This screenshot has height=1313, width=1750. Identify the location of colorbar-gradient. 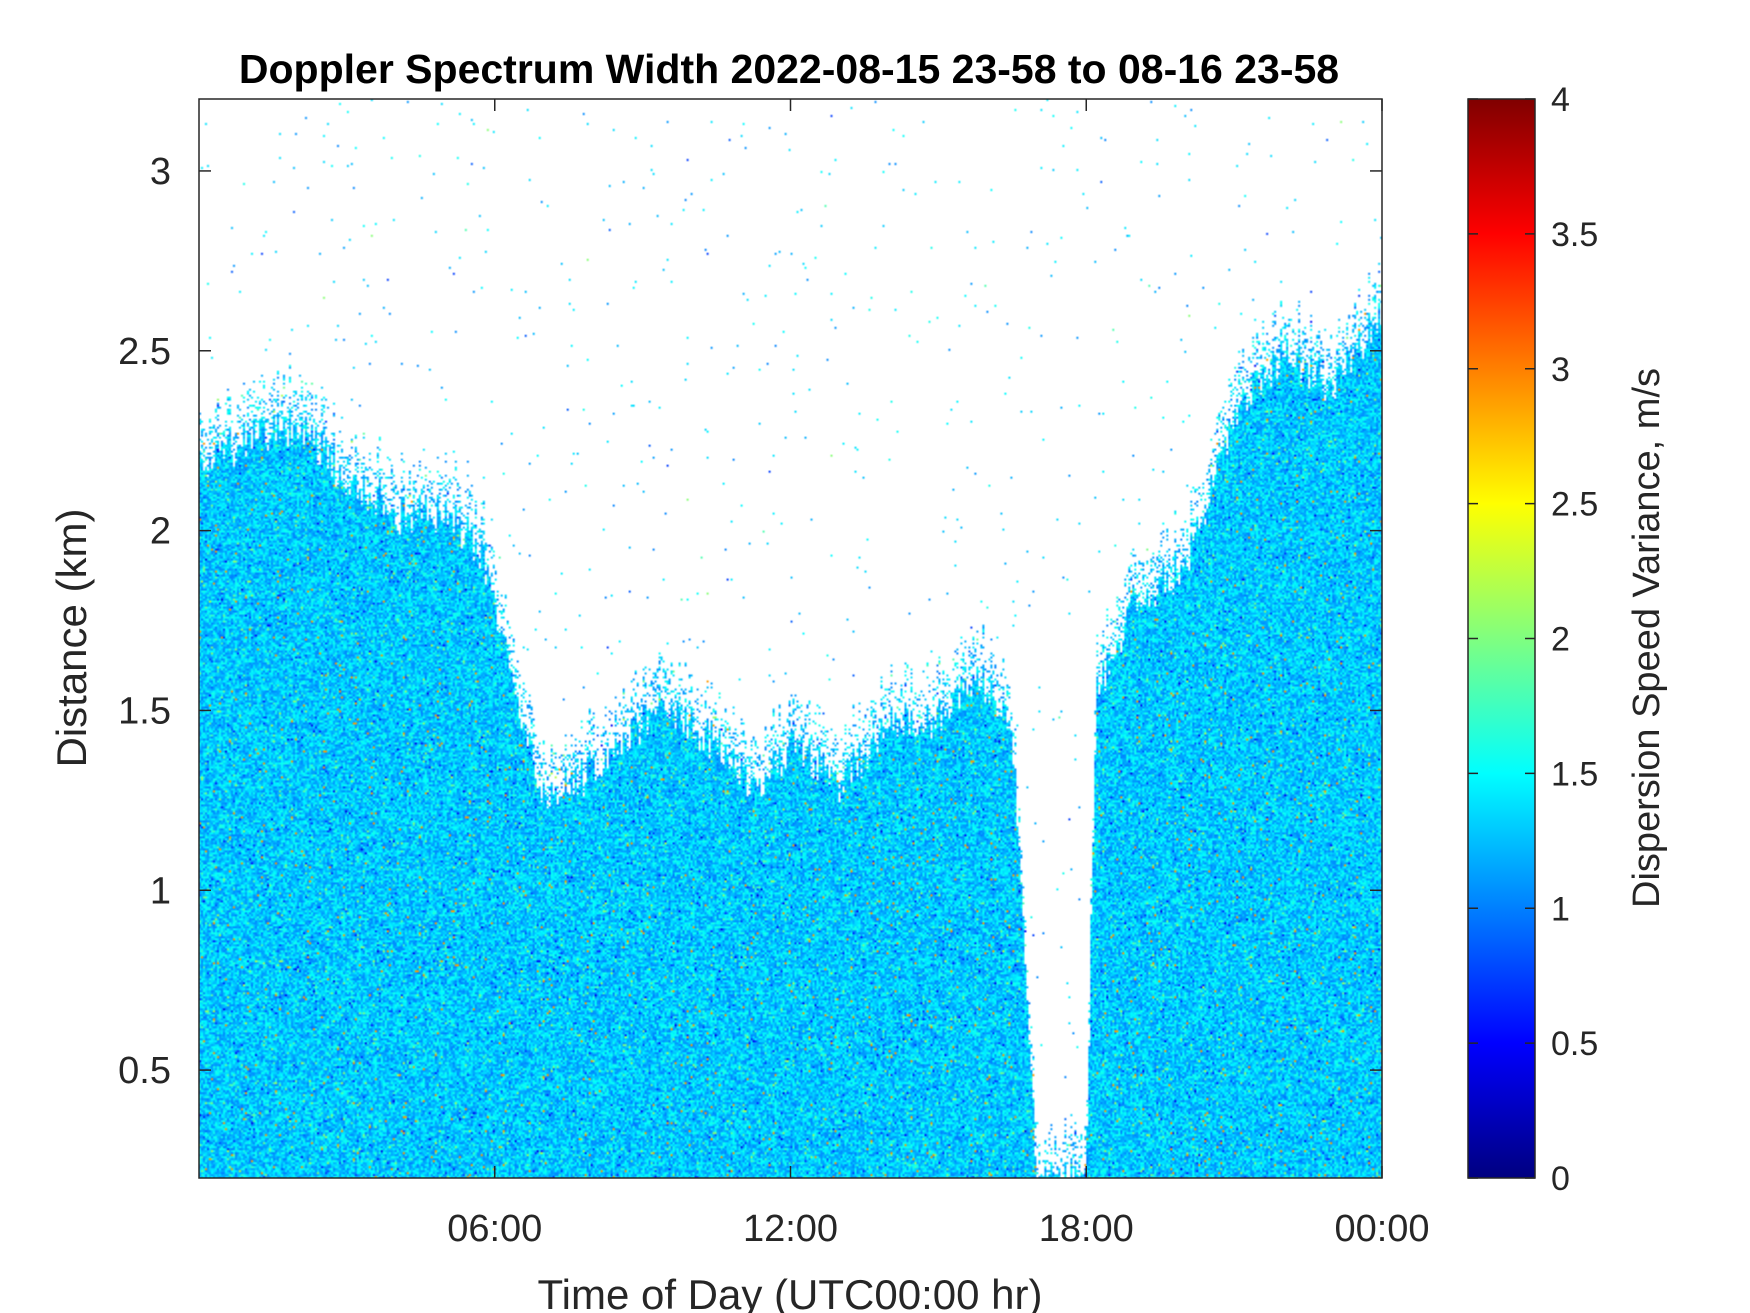
(1501, 638).